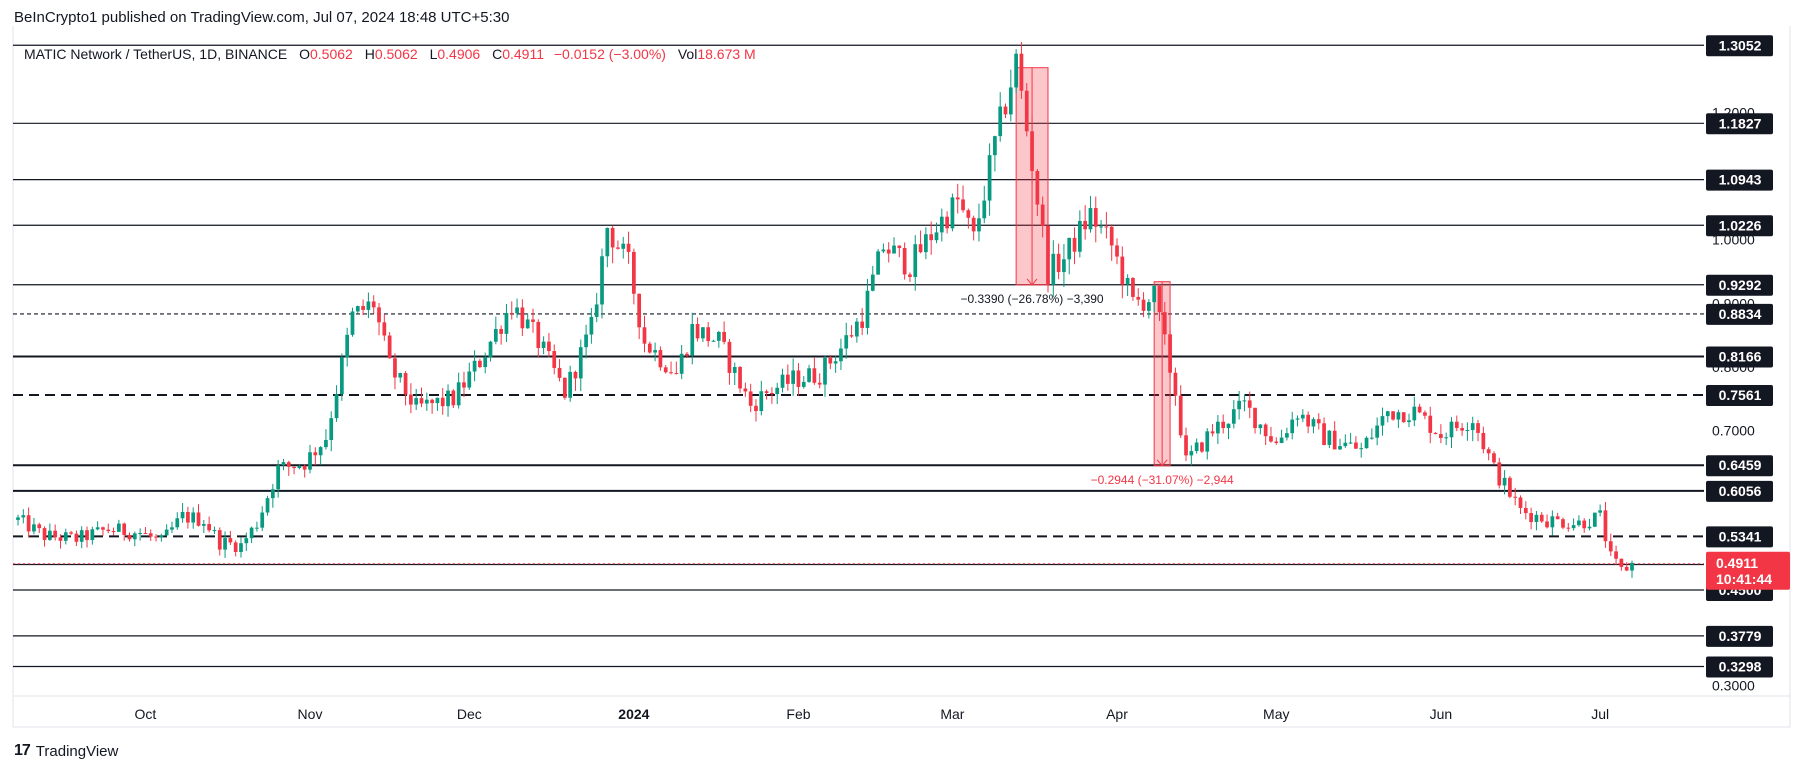  I want to click on level-label: 0.3779, so click(1740, 636).